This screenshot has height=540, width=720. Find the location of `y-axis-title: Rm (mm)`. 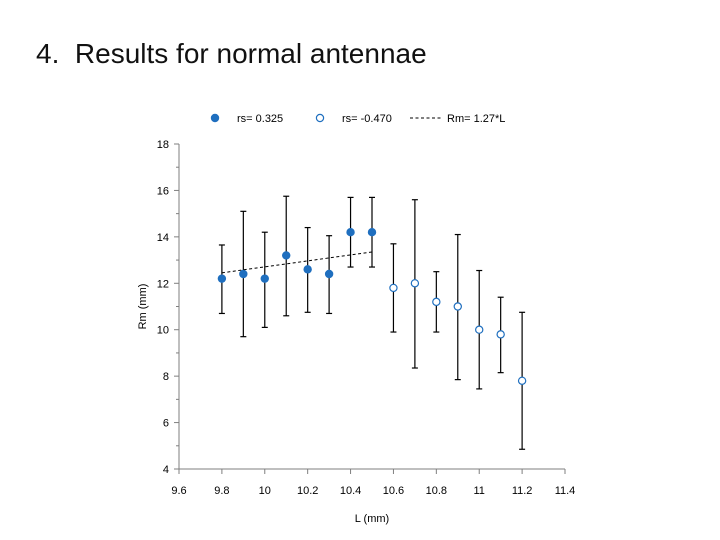

y-axis-title: Rm (mm) is located at coordinates (143, 307).